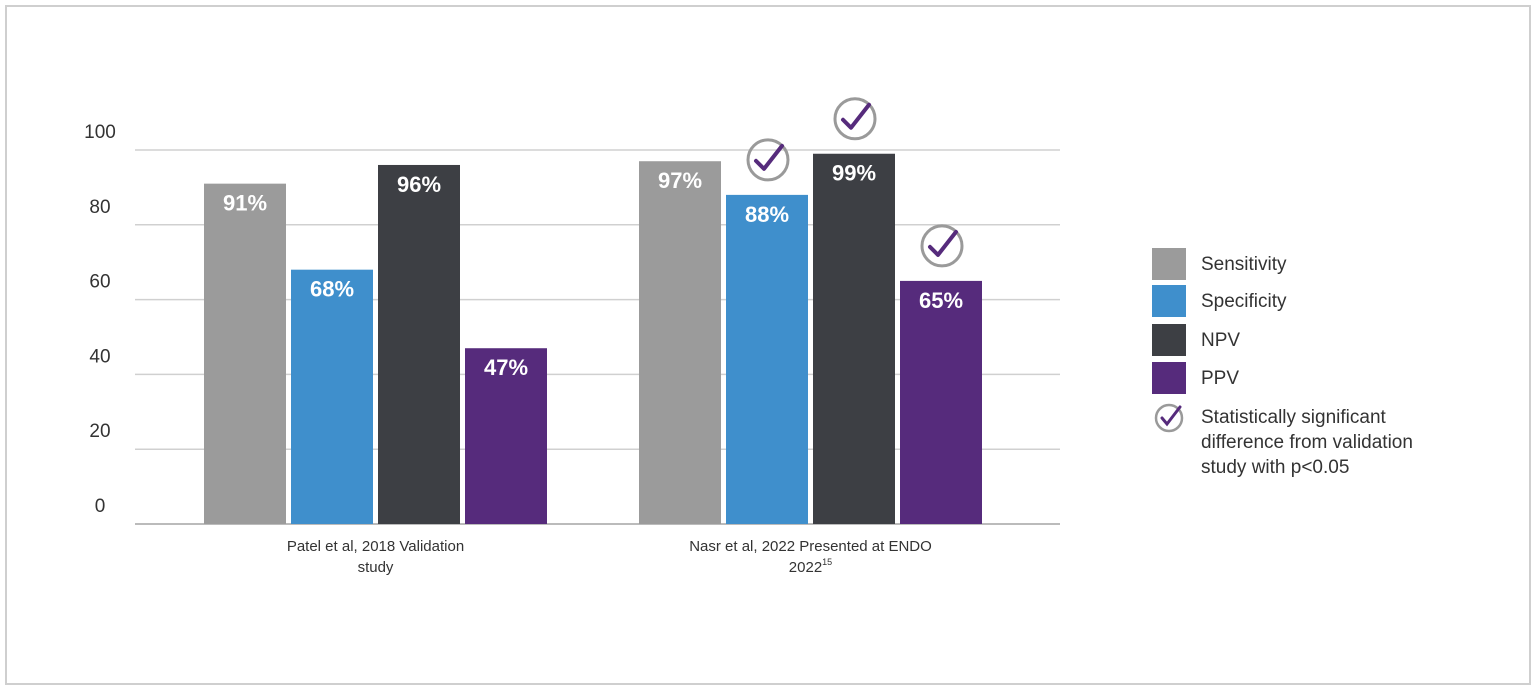 Image resolution: width=1536 pixels, height=688 pixels. I want to click on data-label: 91%, so click(245, 203).